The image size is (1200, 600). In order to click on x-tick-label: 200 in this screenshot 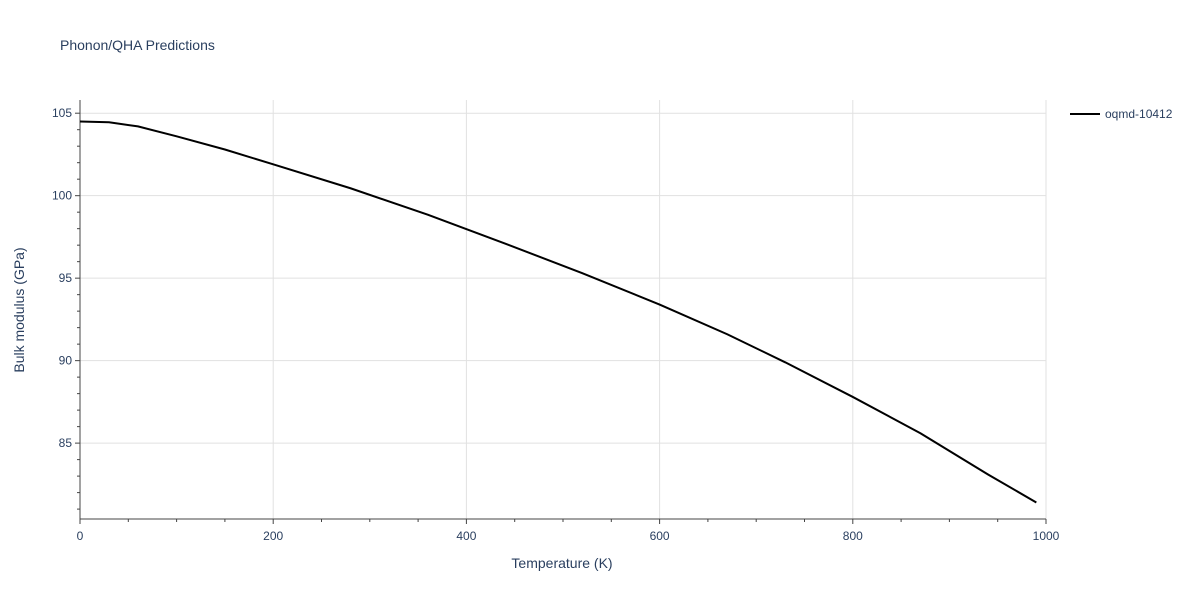, I will do `click(273, 536)`.